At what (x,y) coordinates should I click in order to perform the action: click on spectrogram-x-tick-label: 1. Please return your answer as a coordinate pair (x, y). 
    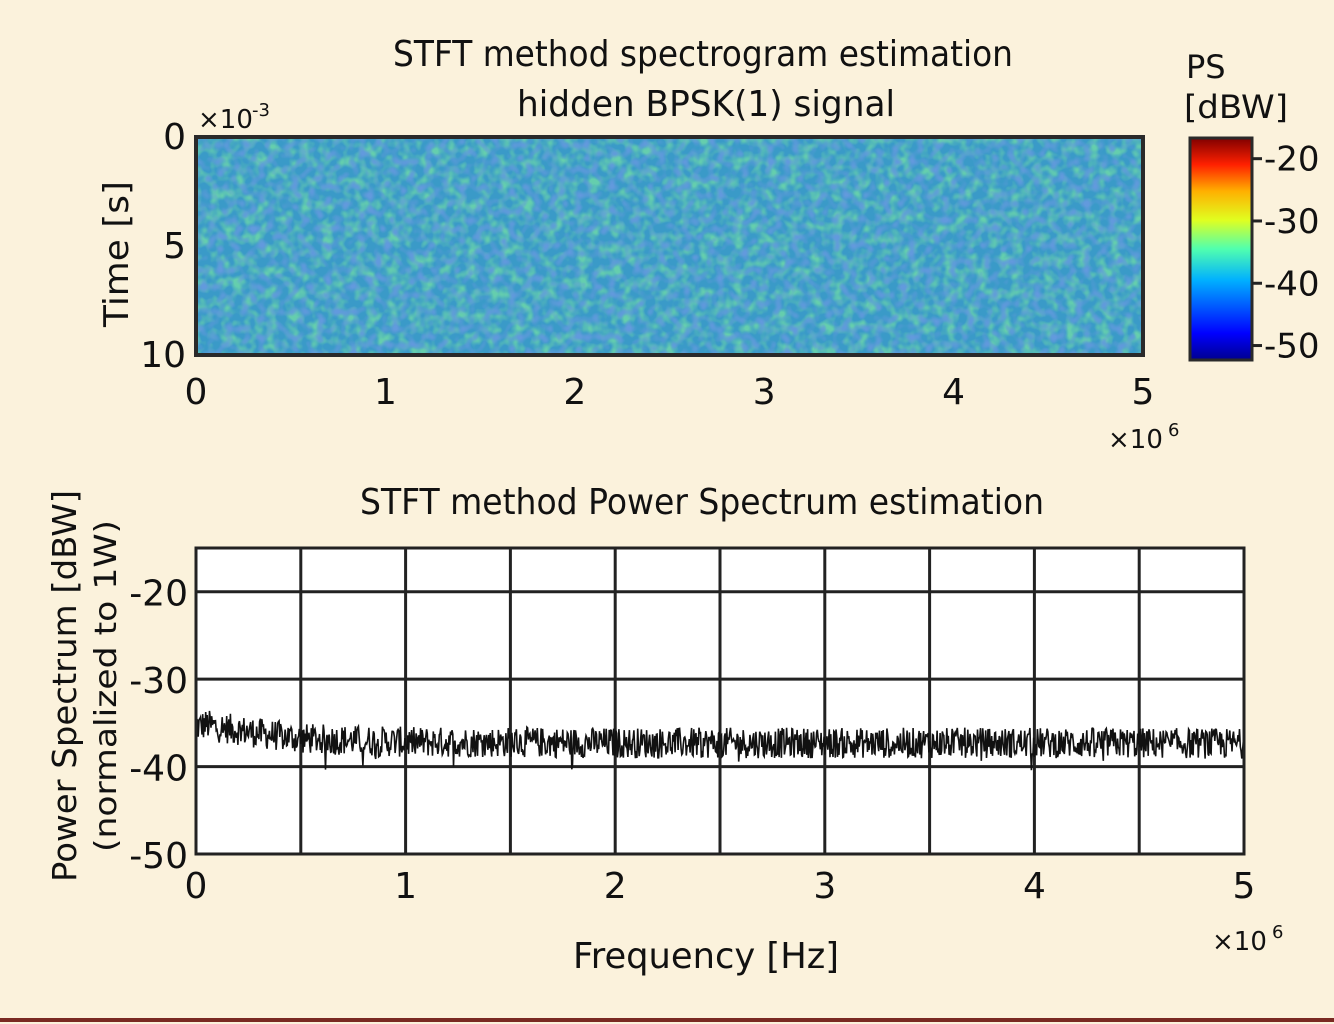
    Looking at the image, I should click on (385, 392).